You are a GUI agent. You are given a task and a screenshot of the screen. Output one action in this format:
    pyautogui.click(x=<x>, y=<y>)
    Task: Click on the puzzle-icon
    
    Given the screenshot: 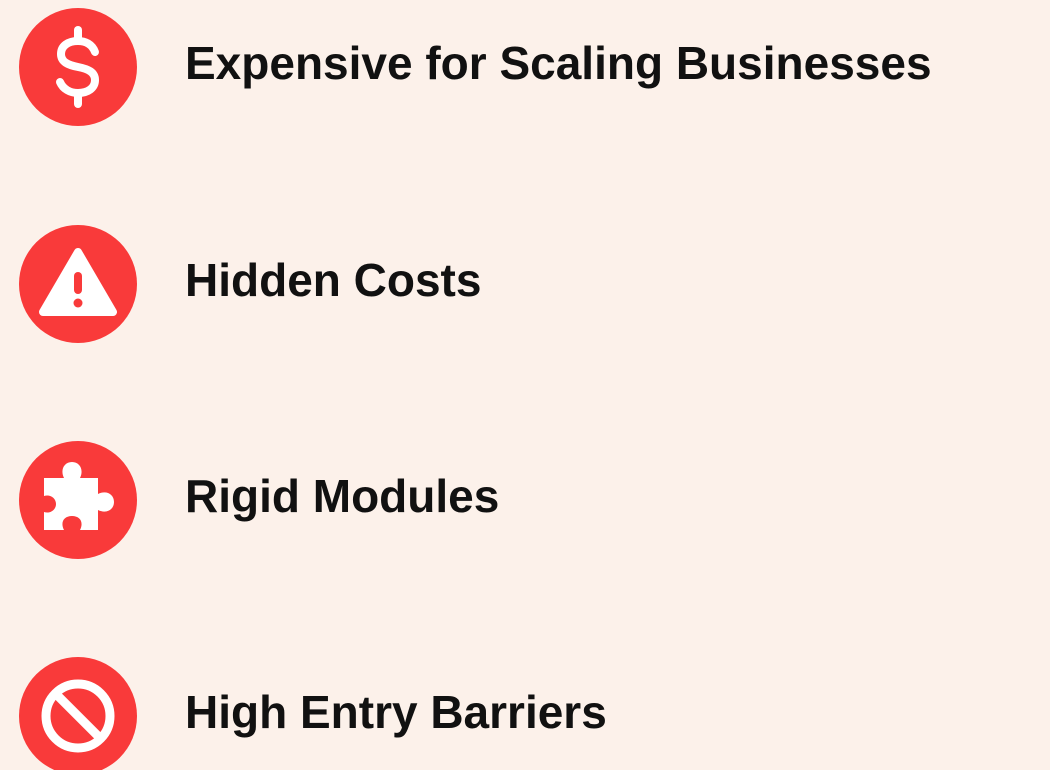 What is the action you would take?
    pyautogui.click(x=79, y=496)
    